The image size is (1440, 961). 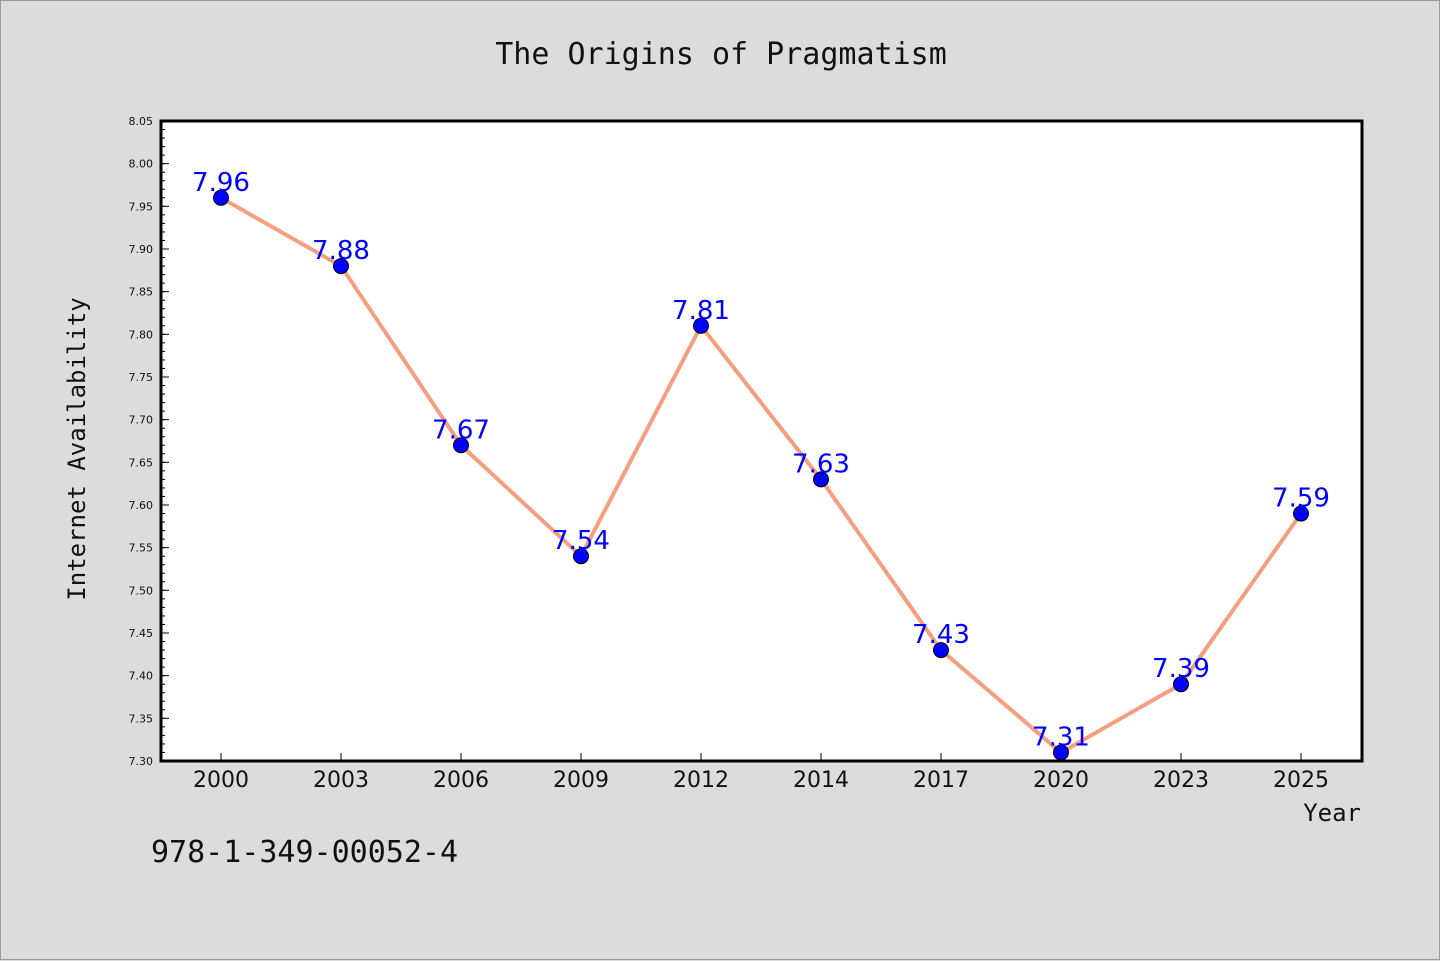 I want to click on y-tick-label: 8.05, so click(x=141, y=121).